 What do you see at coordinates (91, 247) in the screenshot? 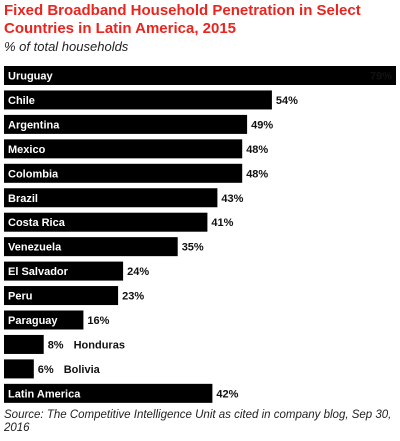
I see `bar-venezuela` at bounding box center [91, 247].